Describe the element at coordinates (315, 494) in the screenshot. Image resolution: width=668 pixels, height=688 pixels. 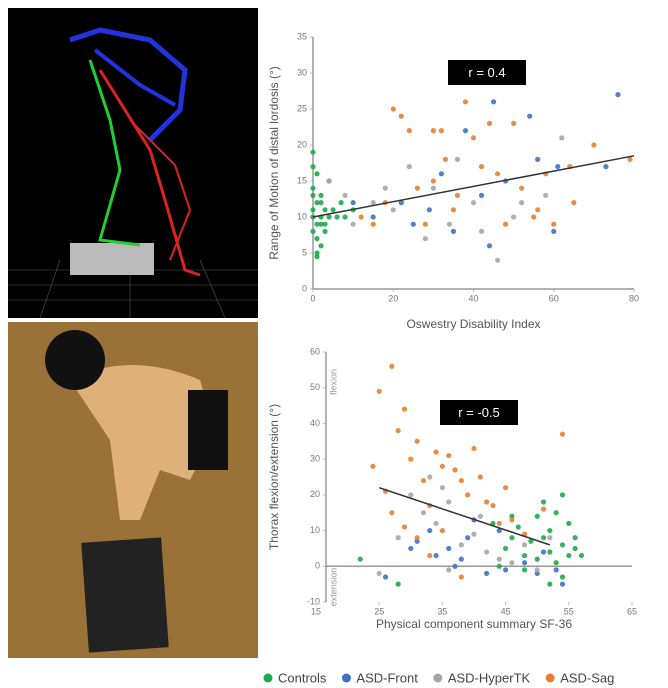
I see `y-tick-label: 20` at that location.